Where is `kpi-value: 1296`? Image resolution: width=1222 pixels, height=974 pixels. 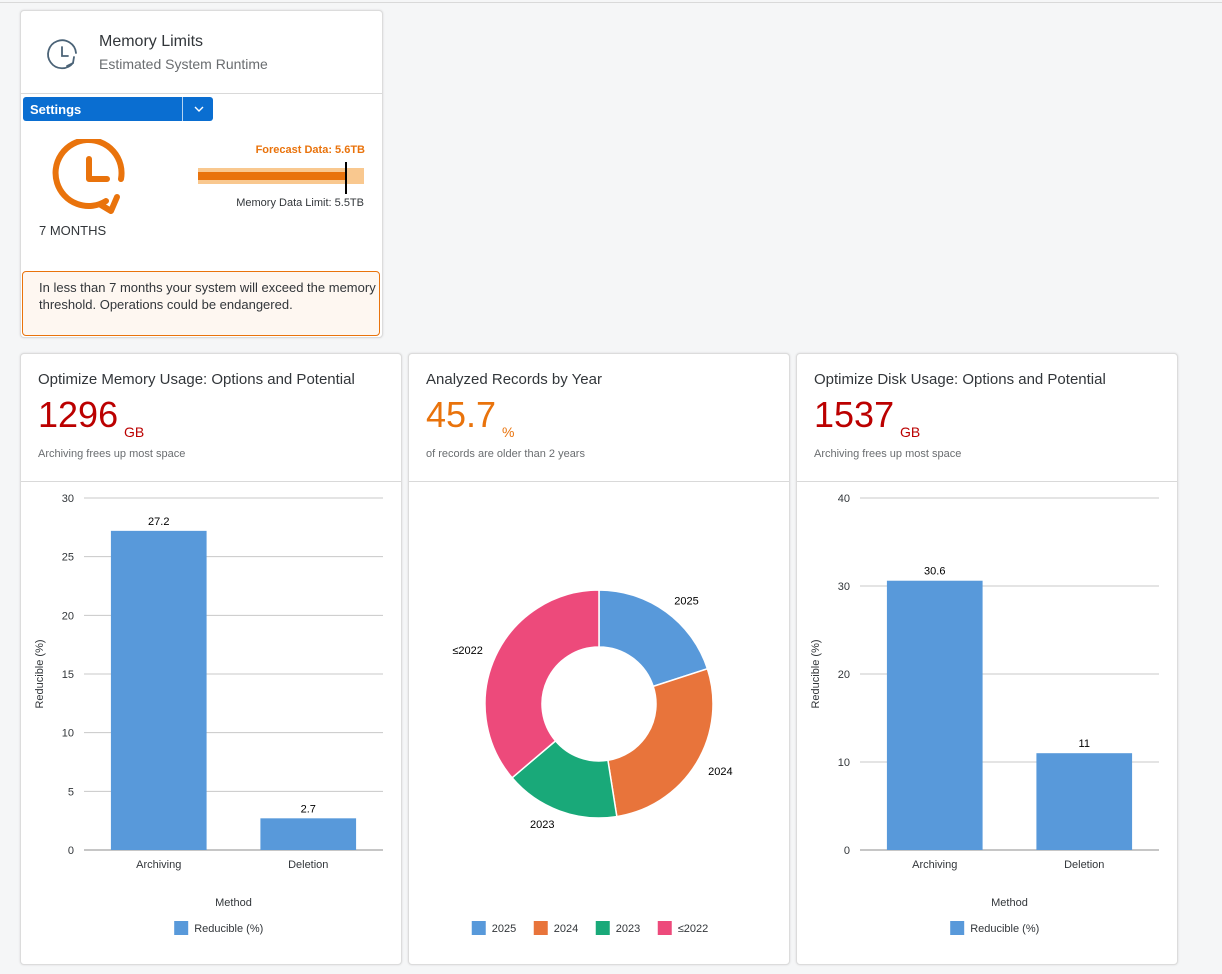
kpi-value: 1296 is located at coordinates (78, 414).